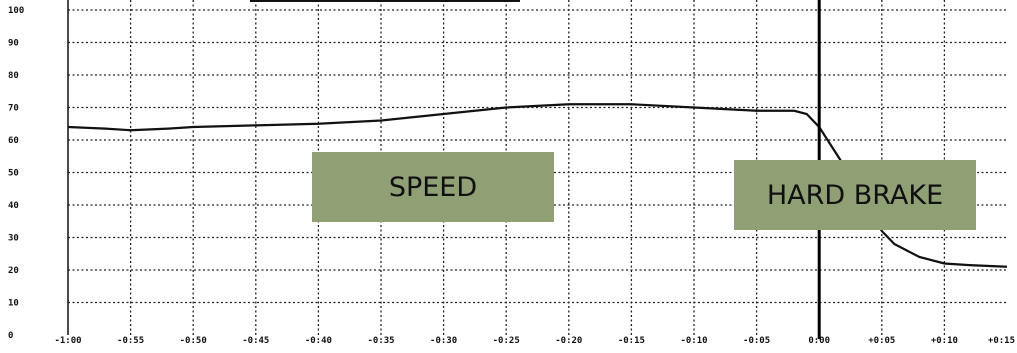 The height and width of the screenshot is (353, 1017). I want to click on x-tick-label: -0:45, so click(255, 341).